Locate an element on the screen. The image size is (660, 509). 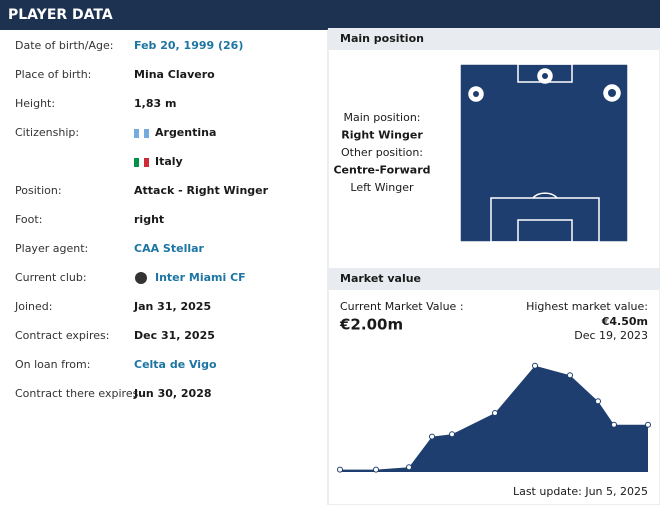
row-label: On loan from: is located at coordinates (52, 364).